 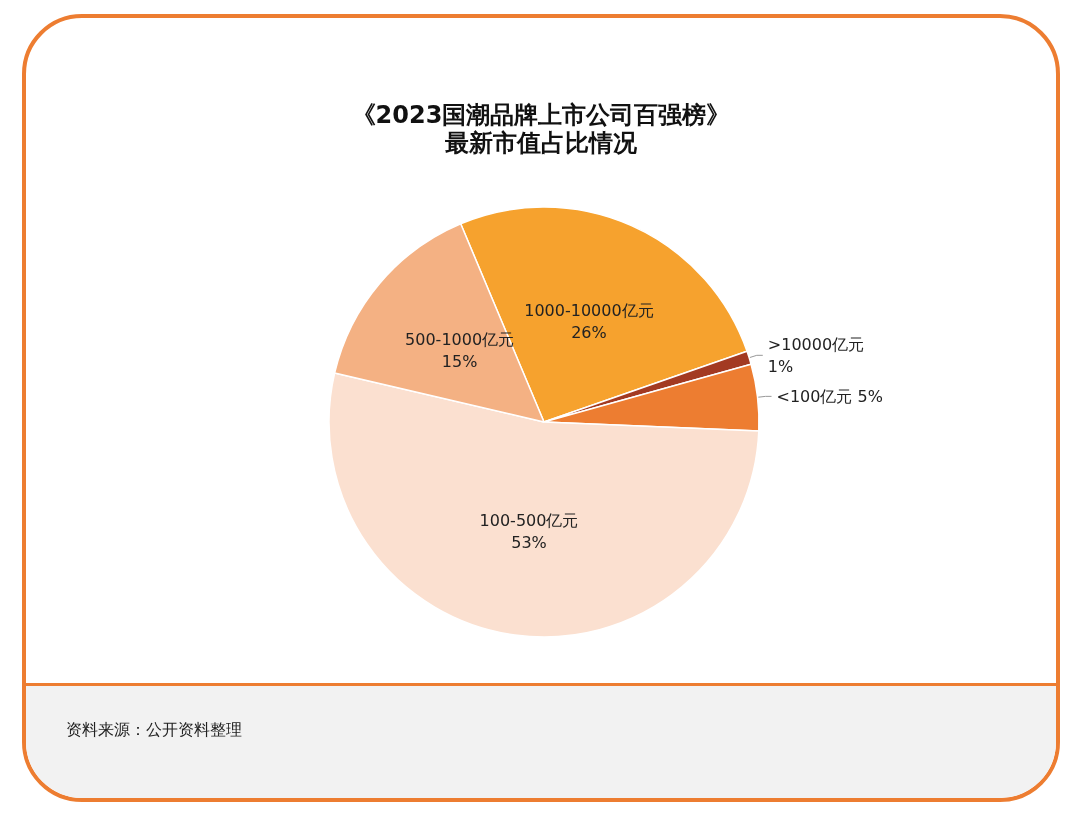 I want to click on data-label: 1%, so click(x=780, y=366).